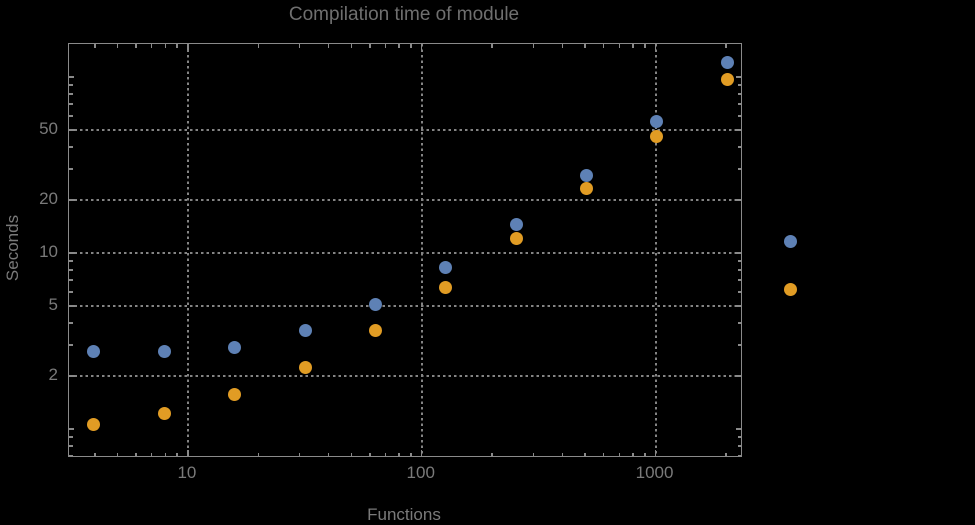 This screenshot has width=975, height=525. Describe the element at coordinates (790, 289) in the screenshot. I see `legend-marker-orange-series` at that location.